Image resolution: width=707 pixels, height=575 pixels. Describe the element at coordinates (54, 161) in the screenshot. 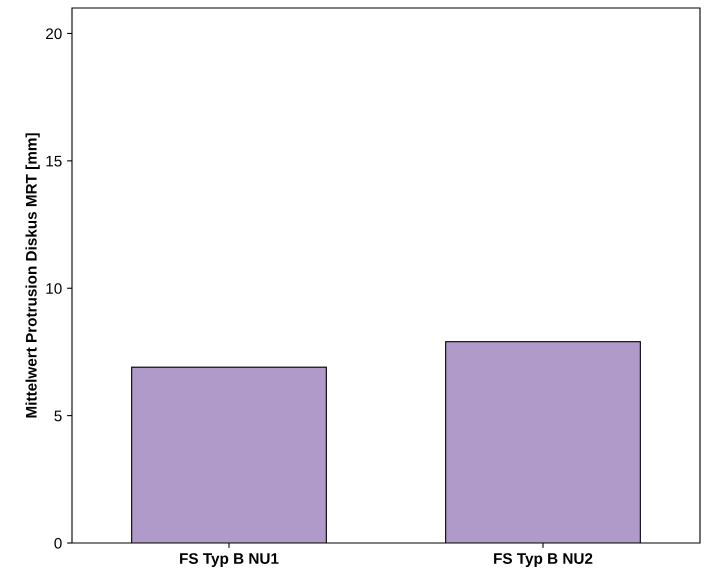

I see `y-tick-label: 15` at that location.